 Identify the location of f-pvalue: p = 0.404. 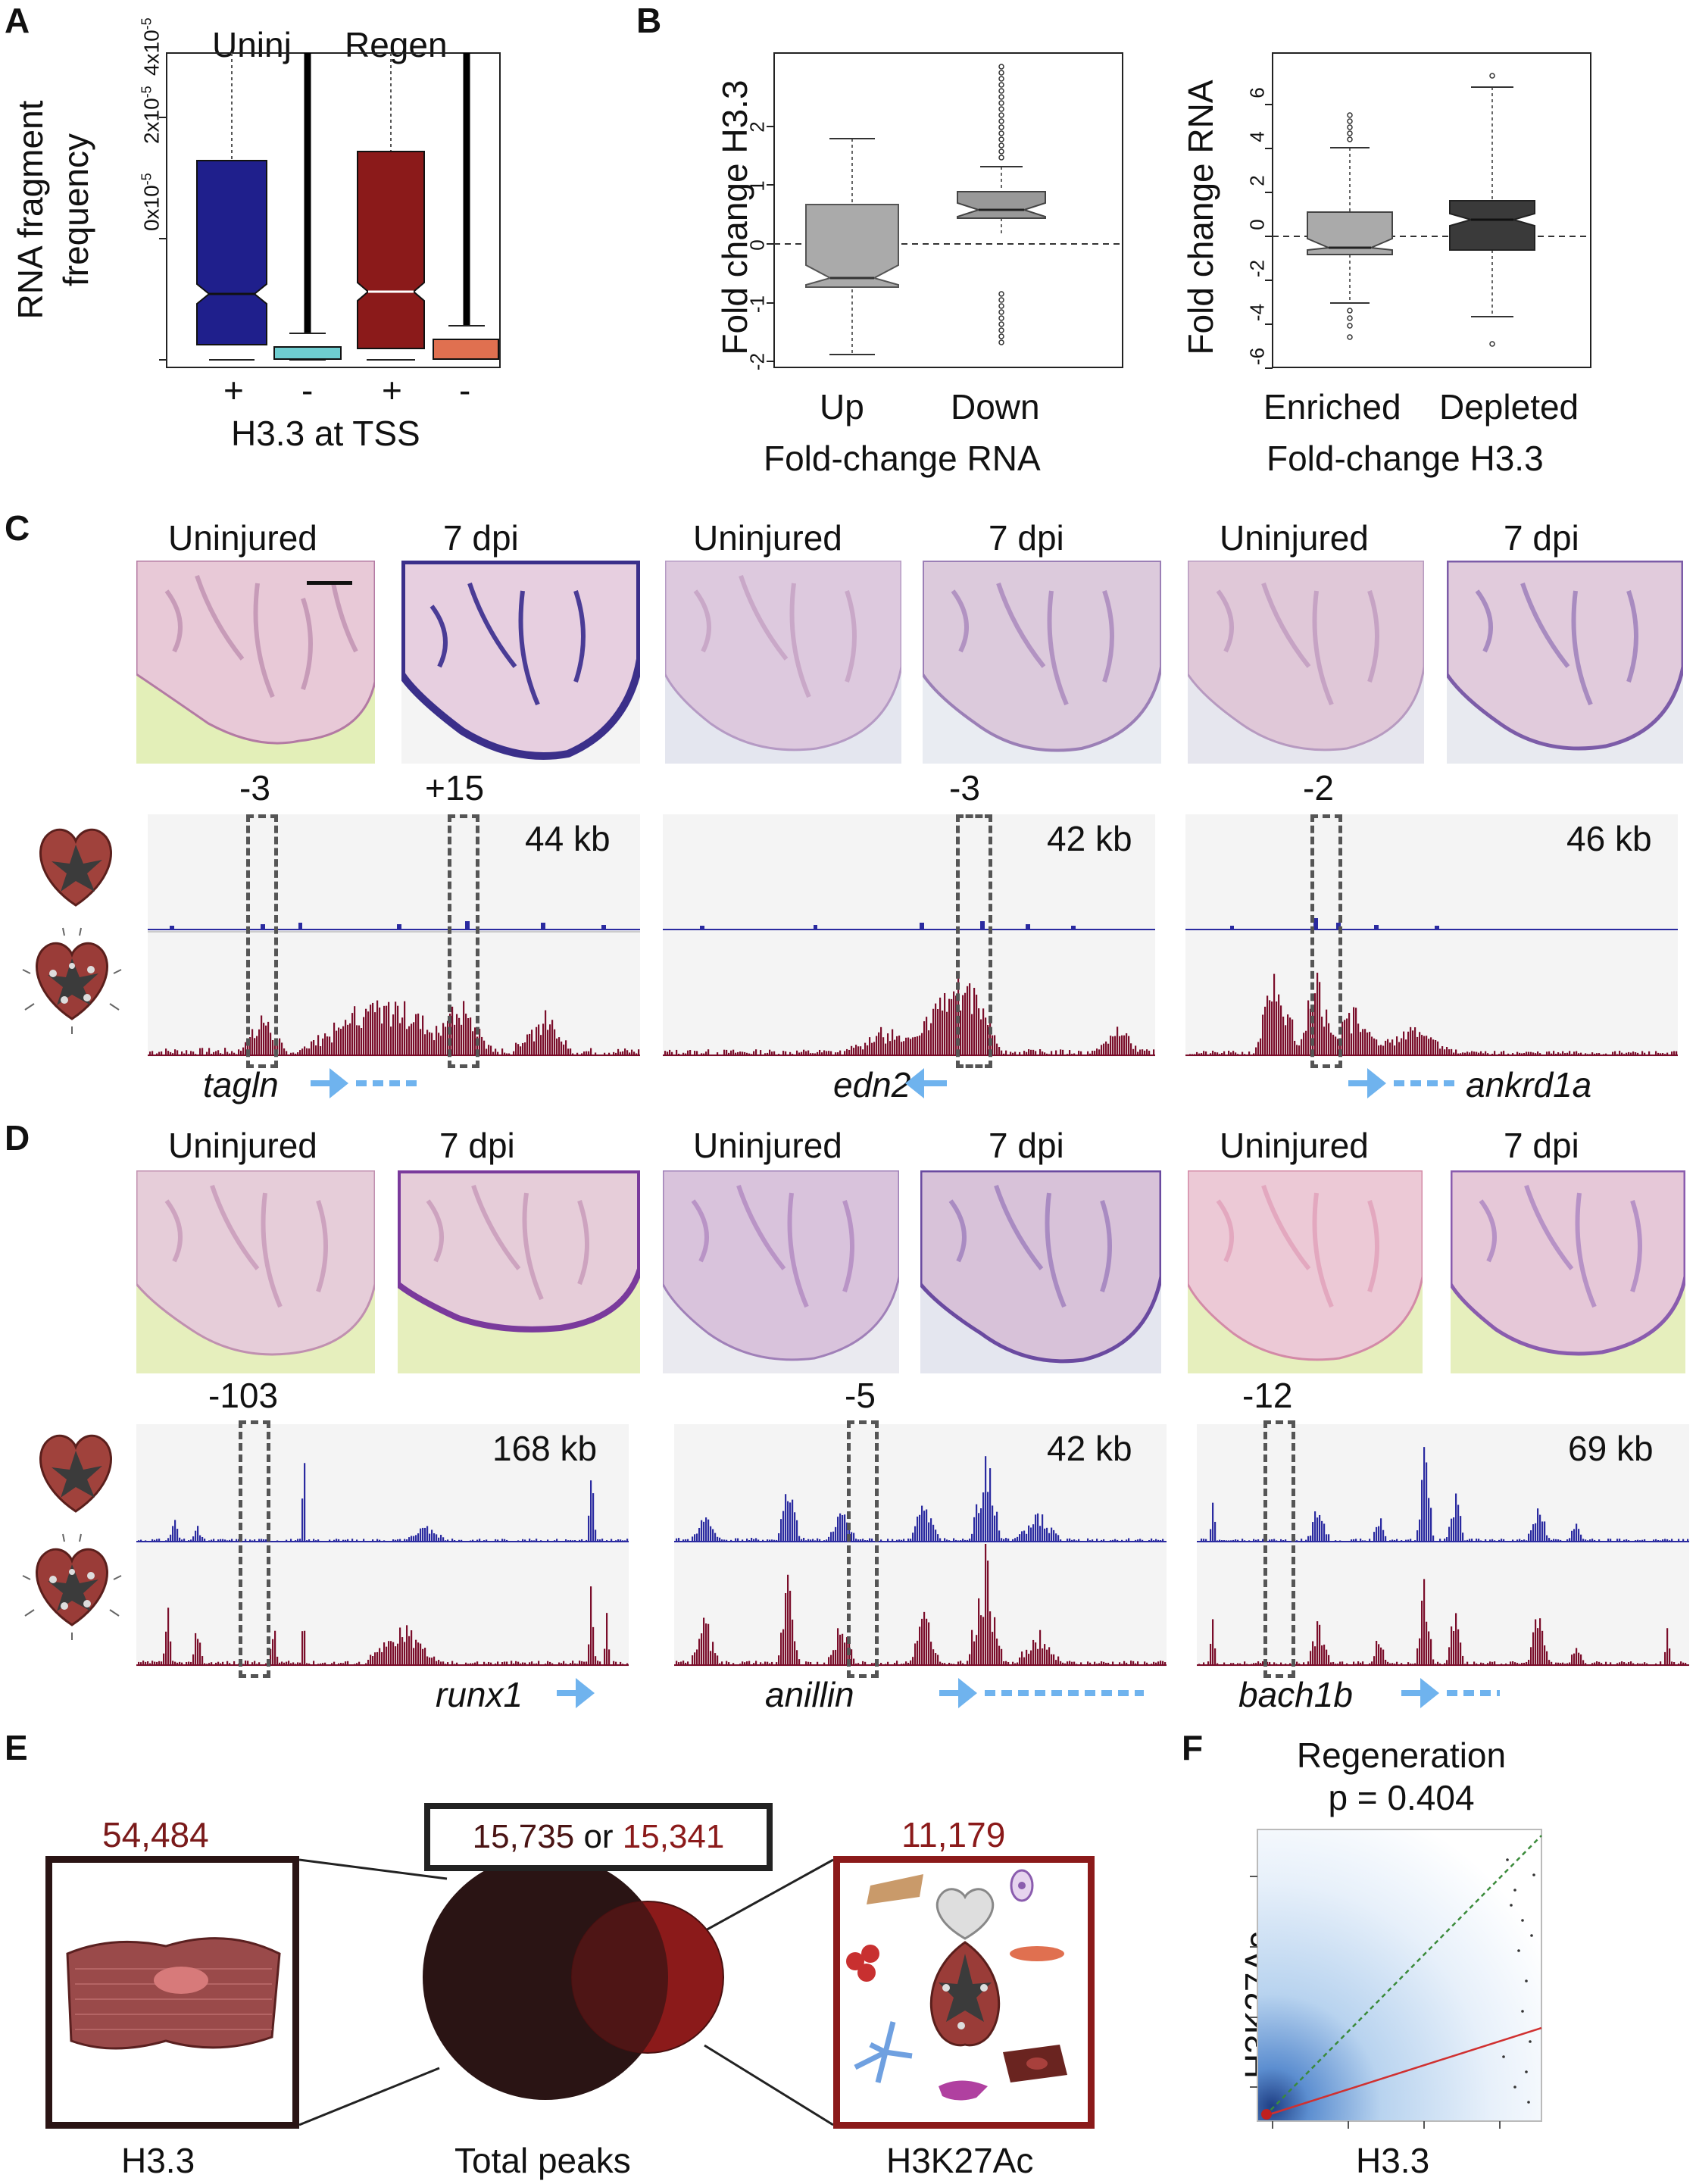
(1401, 1797).